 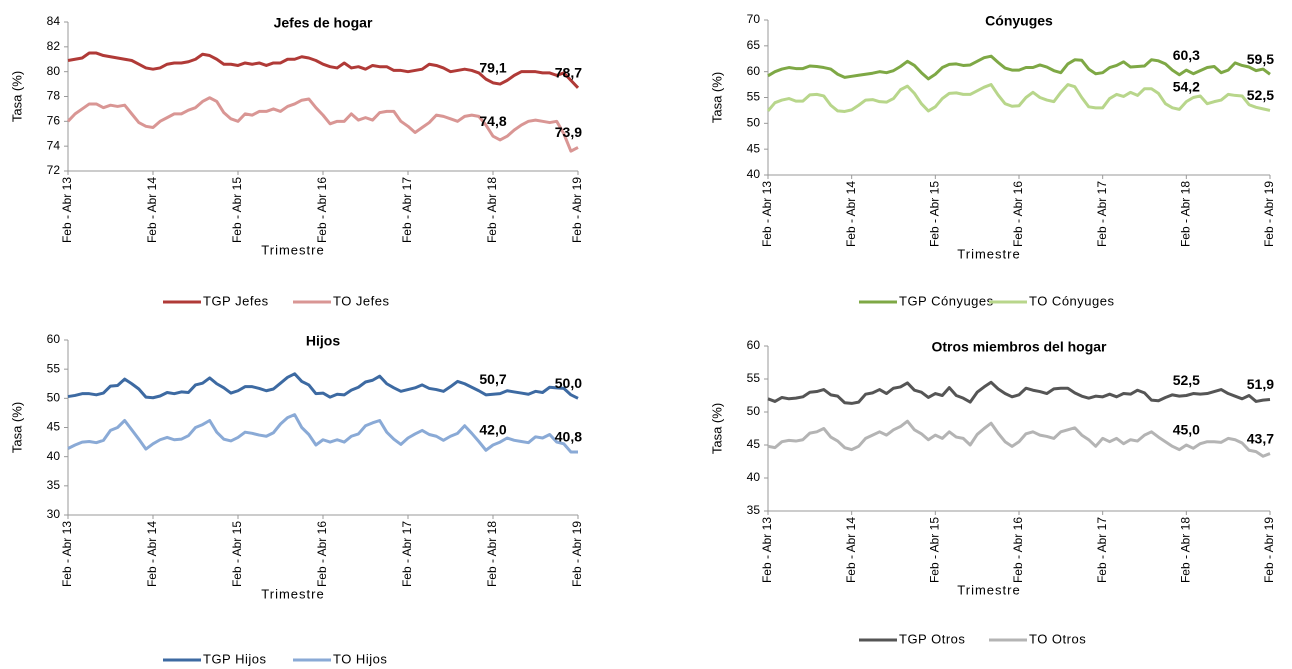 What do you see at coordinates (1186, 430) in the screenshot?
I see `data-label: 45,0` at bounding box center [1186, 430].